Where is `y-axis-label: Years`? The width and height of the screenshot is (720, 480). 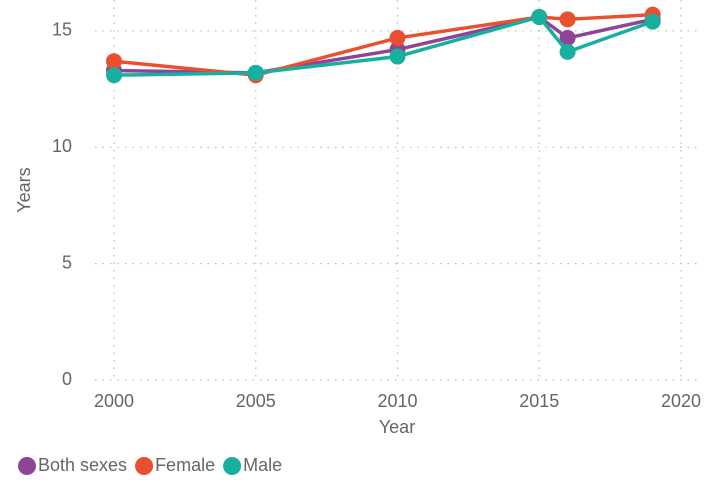 y-axis-label: Years is located at coordinates (24, 189).